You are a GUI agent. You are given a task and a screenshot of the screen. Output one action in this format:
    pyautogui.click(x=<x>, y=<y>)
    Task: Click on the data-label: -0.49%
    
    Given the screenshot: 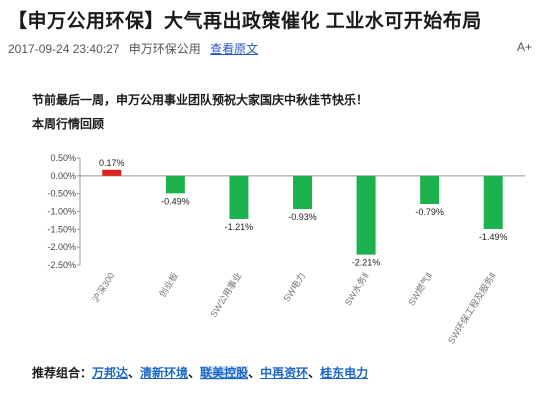 What is the action you would take?
    pyautogui.click(x=175, y=201)
    